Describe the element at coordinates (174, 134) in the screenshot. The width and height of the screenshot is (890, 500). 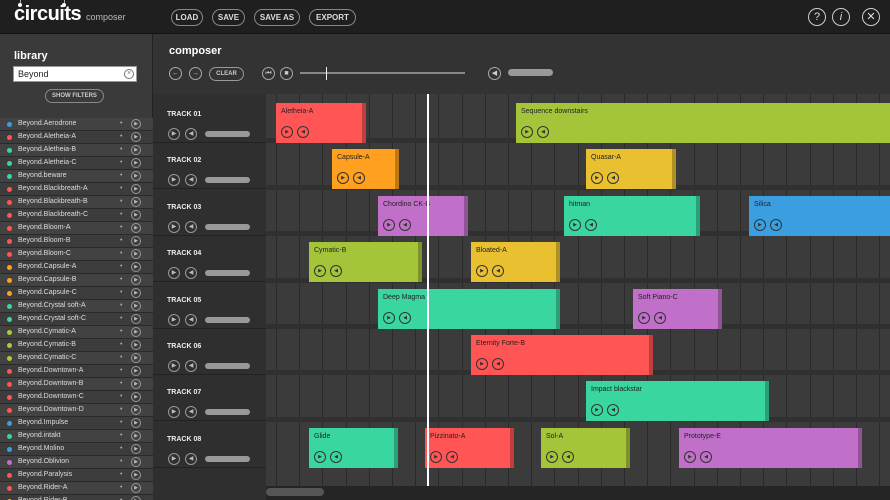
I see `track-play-icon: ▶` at that location.